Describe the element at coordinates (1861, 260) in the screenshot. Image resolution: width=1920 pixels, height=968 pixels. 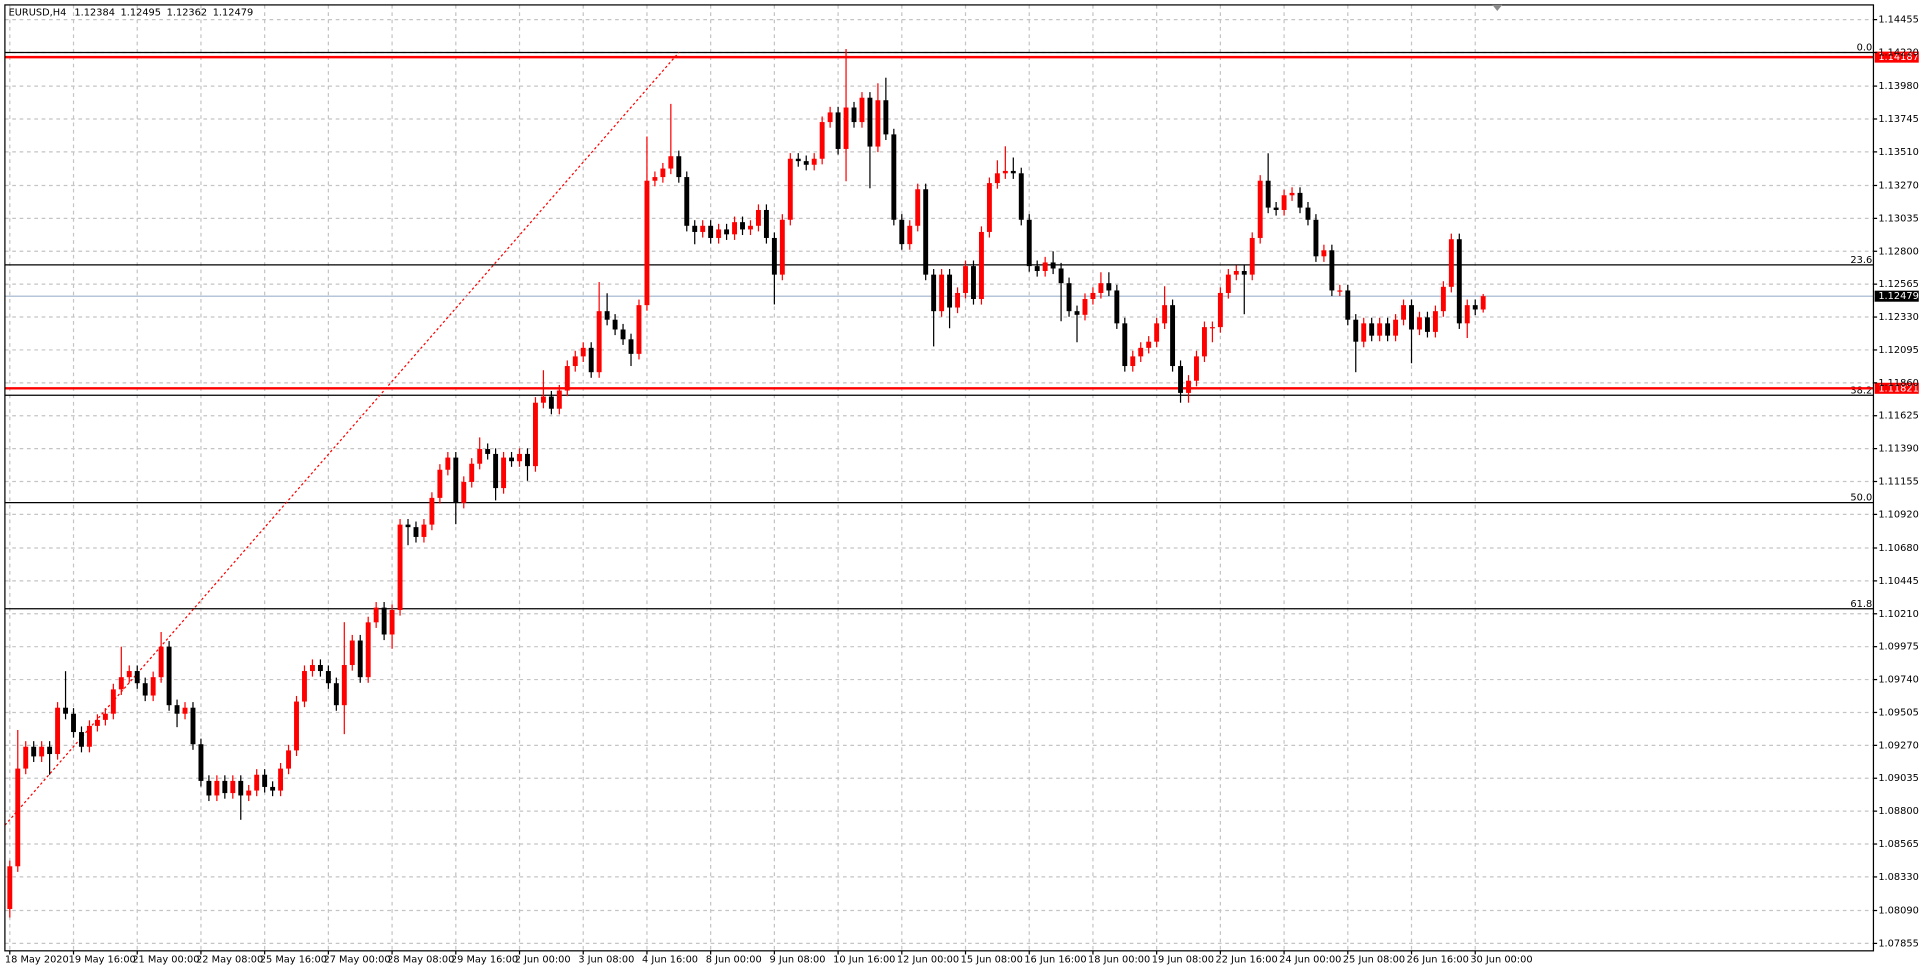
I see `fibo-level-label: 23.6` at that location.